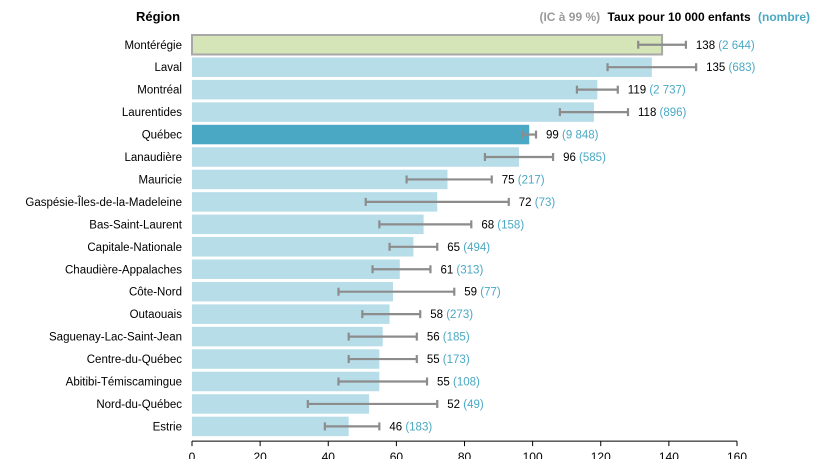  I want to click on count-value: (494), so click(475, 248).